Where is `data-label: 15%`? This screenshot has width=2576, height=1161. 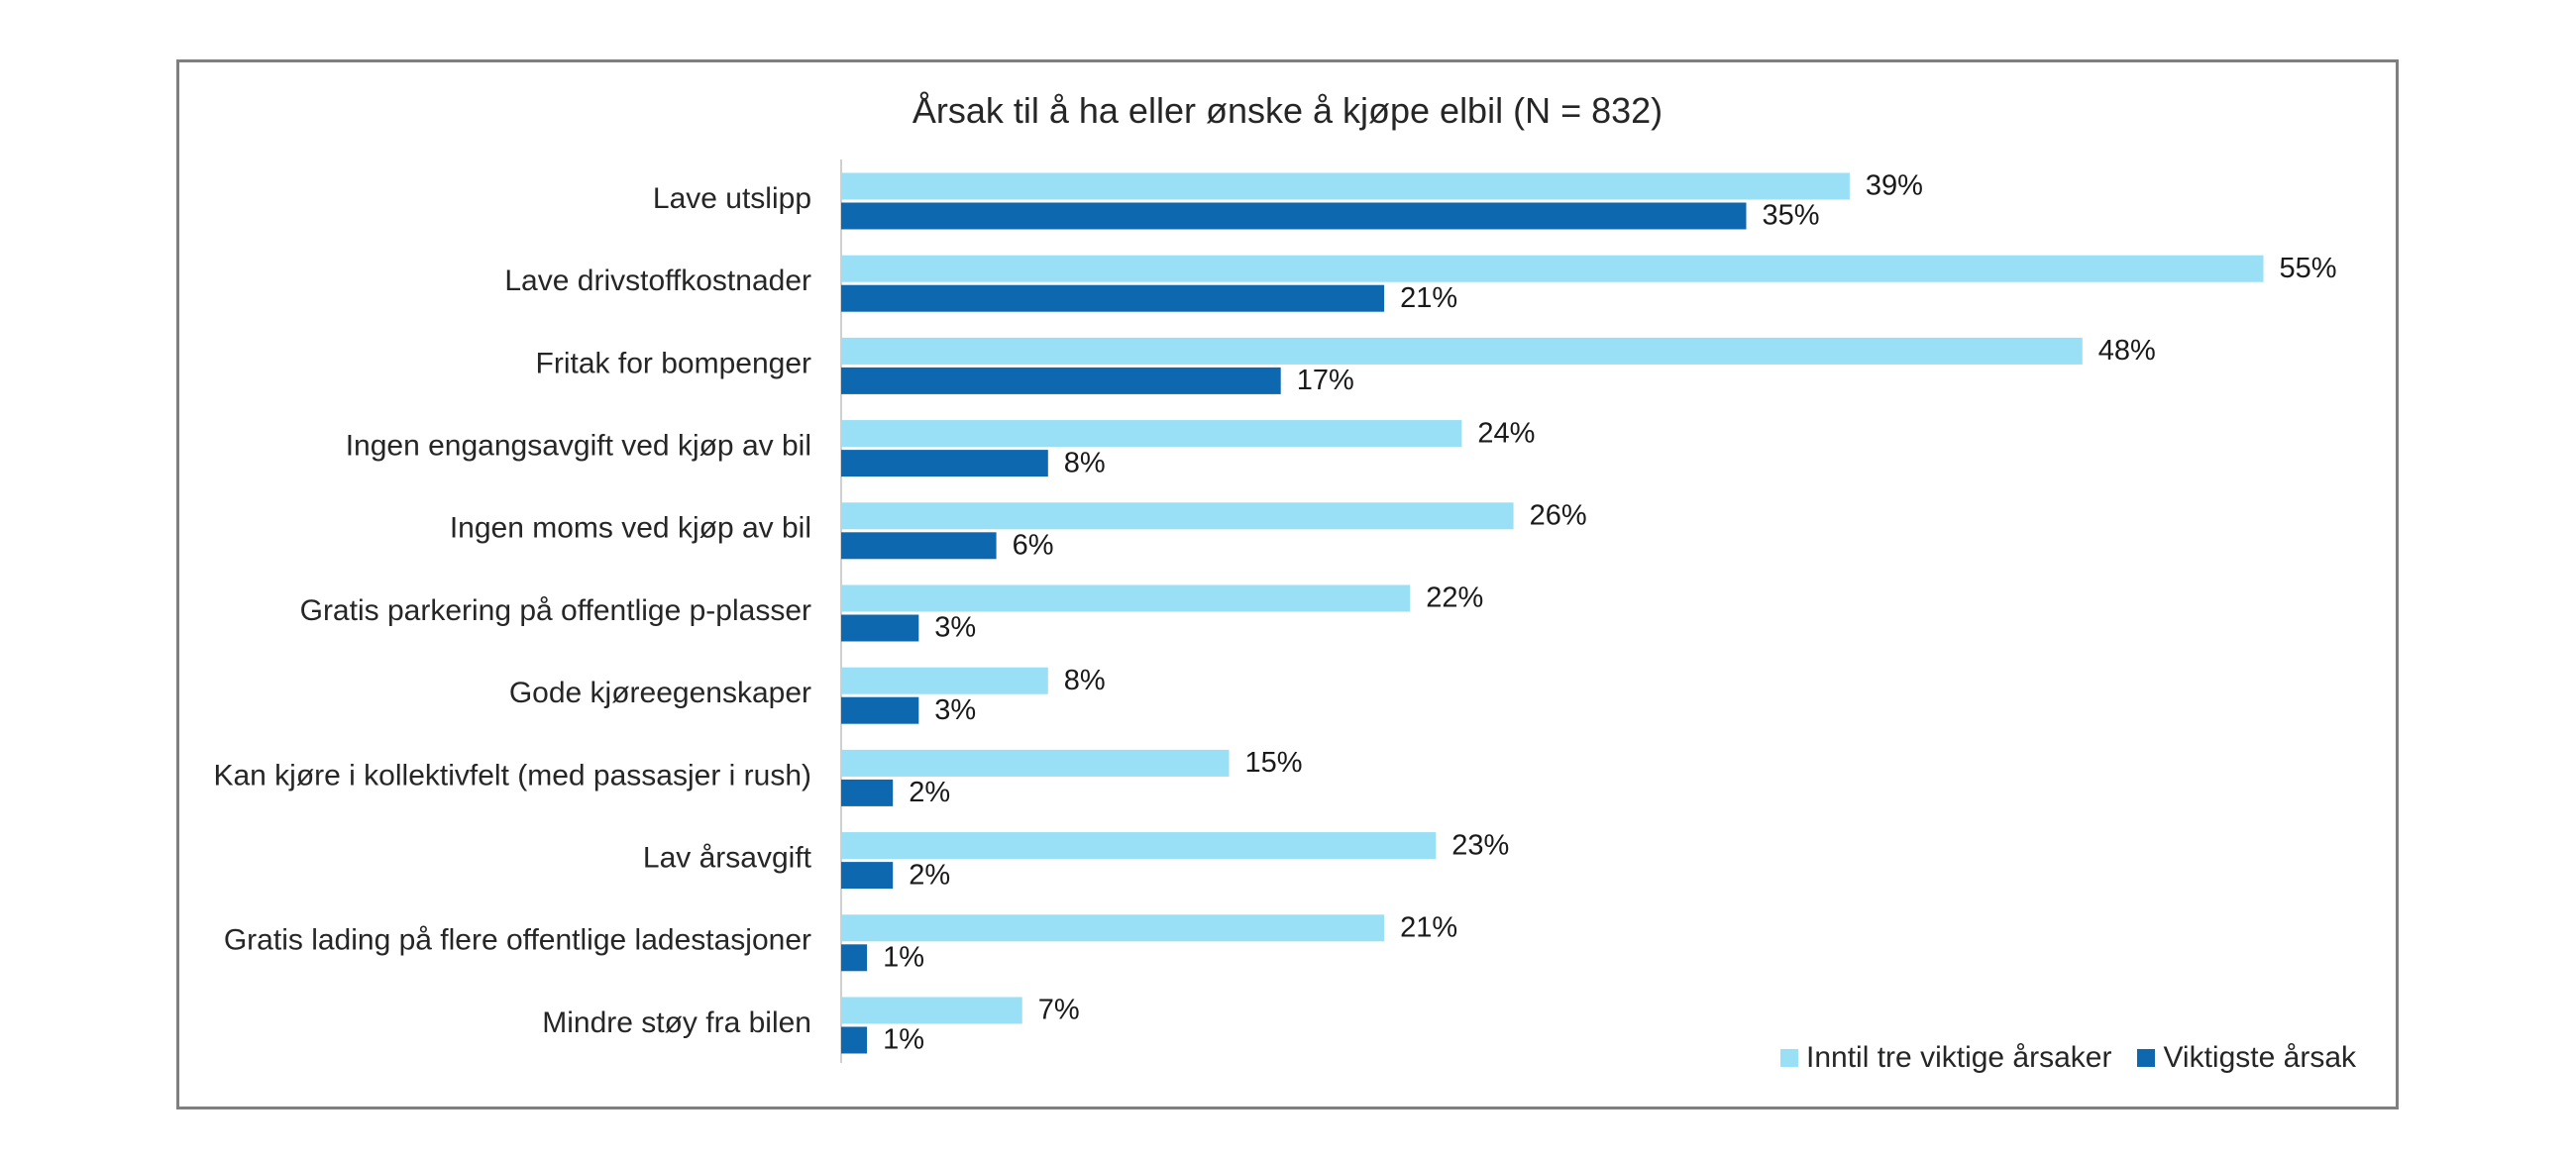 data-label: 15% is located at coordinates (1274, 763).